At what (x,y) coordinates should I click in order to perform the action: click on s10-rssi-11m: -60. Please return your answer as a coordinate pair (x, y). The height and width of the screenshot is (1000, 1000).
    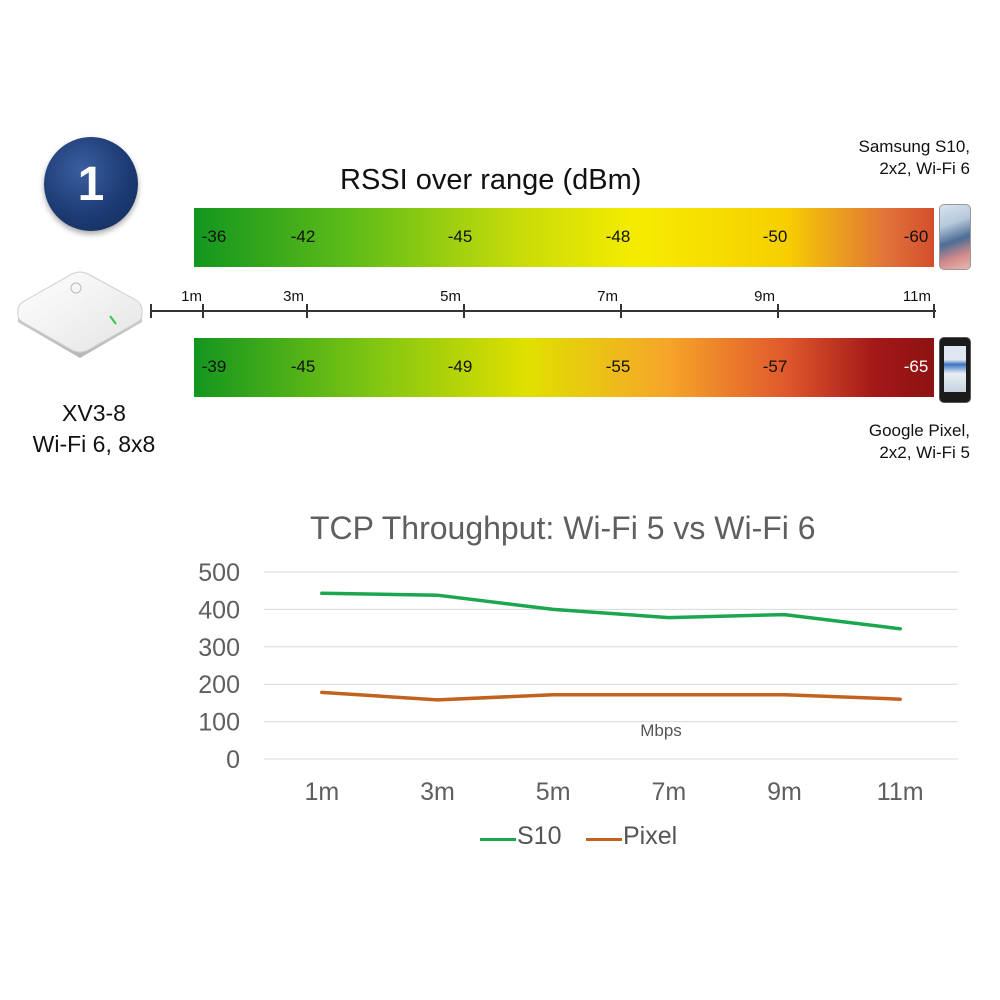
    Looking at the image, I should click on (916, 236).